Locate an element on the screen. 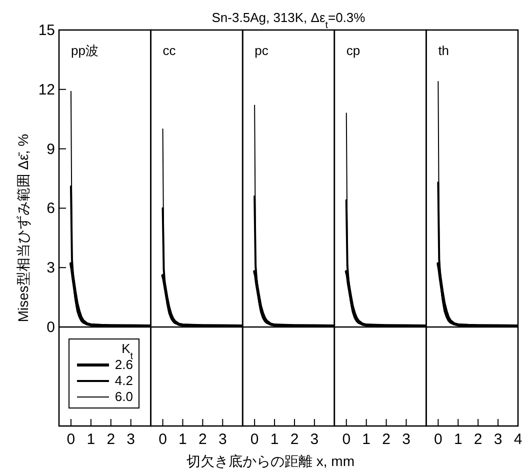 Image resolution: width=525 pixels, height=472 pixels. y-tick-label: 12 is located at coordinates (46, 89).